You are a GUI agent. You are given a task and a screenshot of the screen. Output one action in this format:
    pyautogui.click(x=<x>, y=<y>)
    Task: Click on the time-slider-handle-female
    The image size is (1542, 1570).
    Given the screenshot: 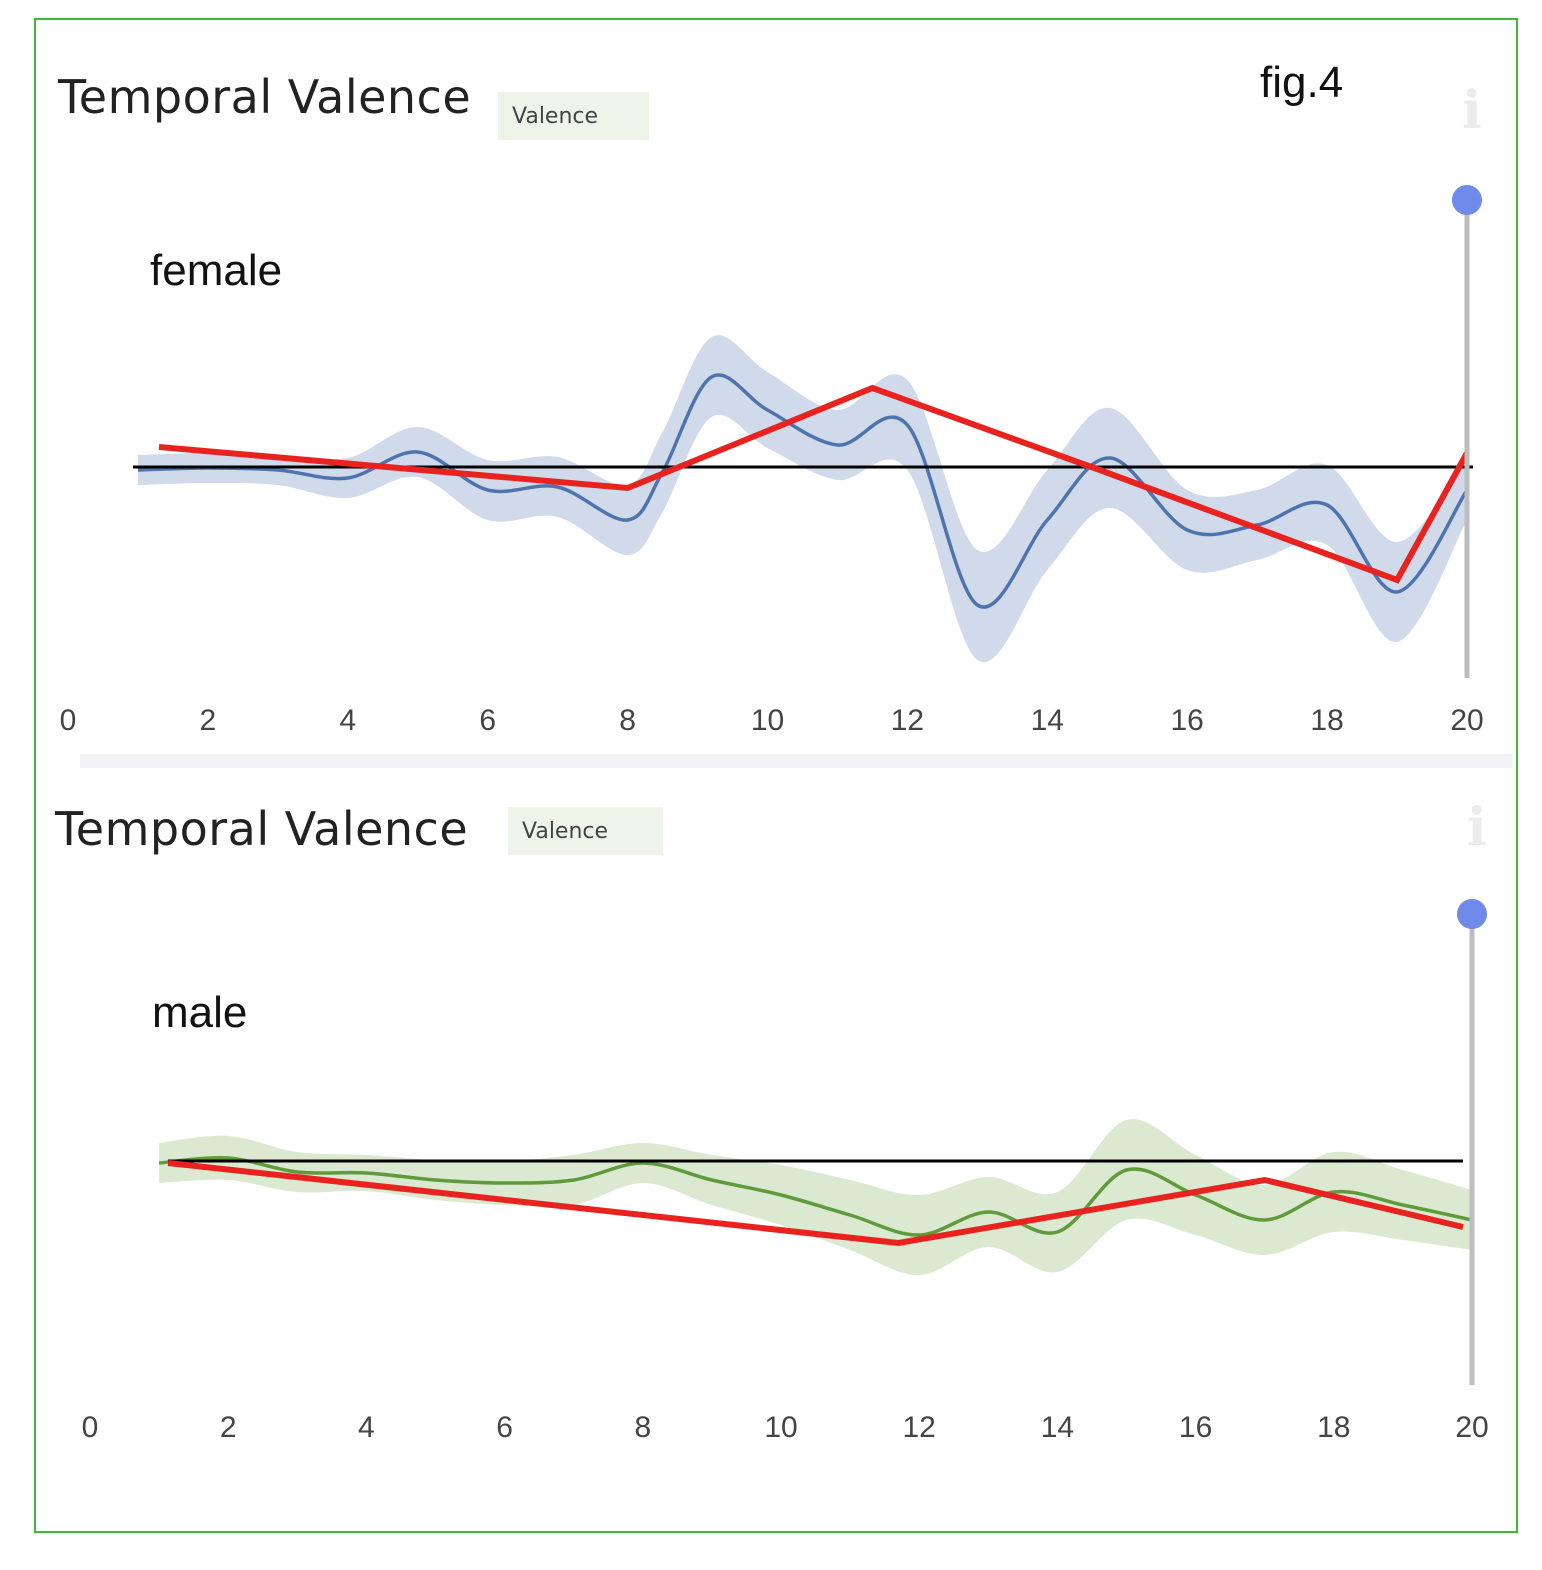 What is the action you would take?
    pyautogui.click(x=1467, y=200)
    